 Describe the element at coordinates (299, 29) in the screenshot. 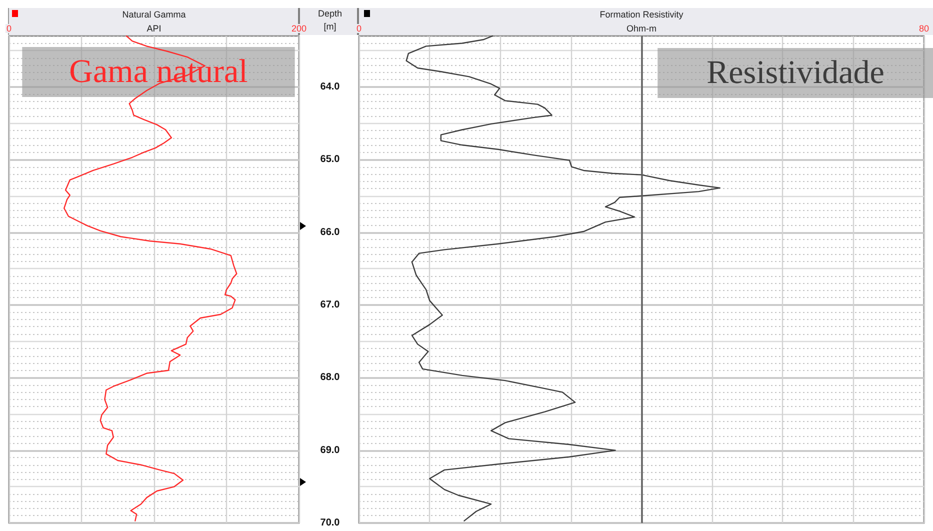

I see `x-tick-label: 200` at that location.